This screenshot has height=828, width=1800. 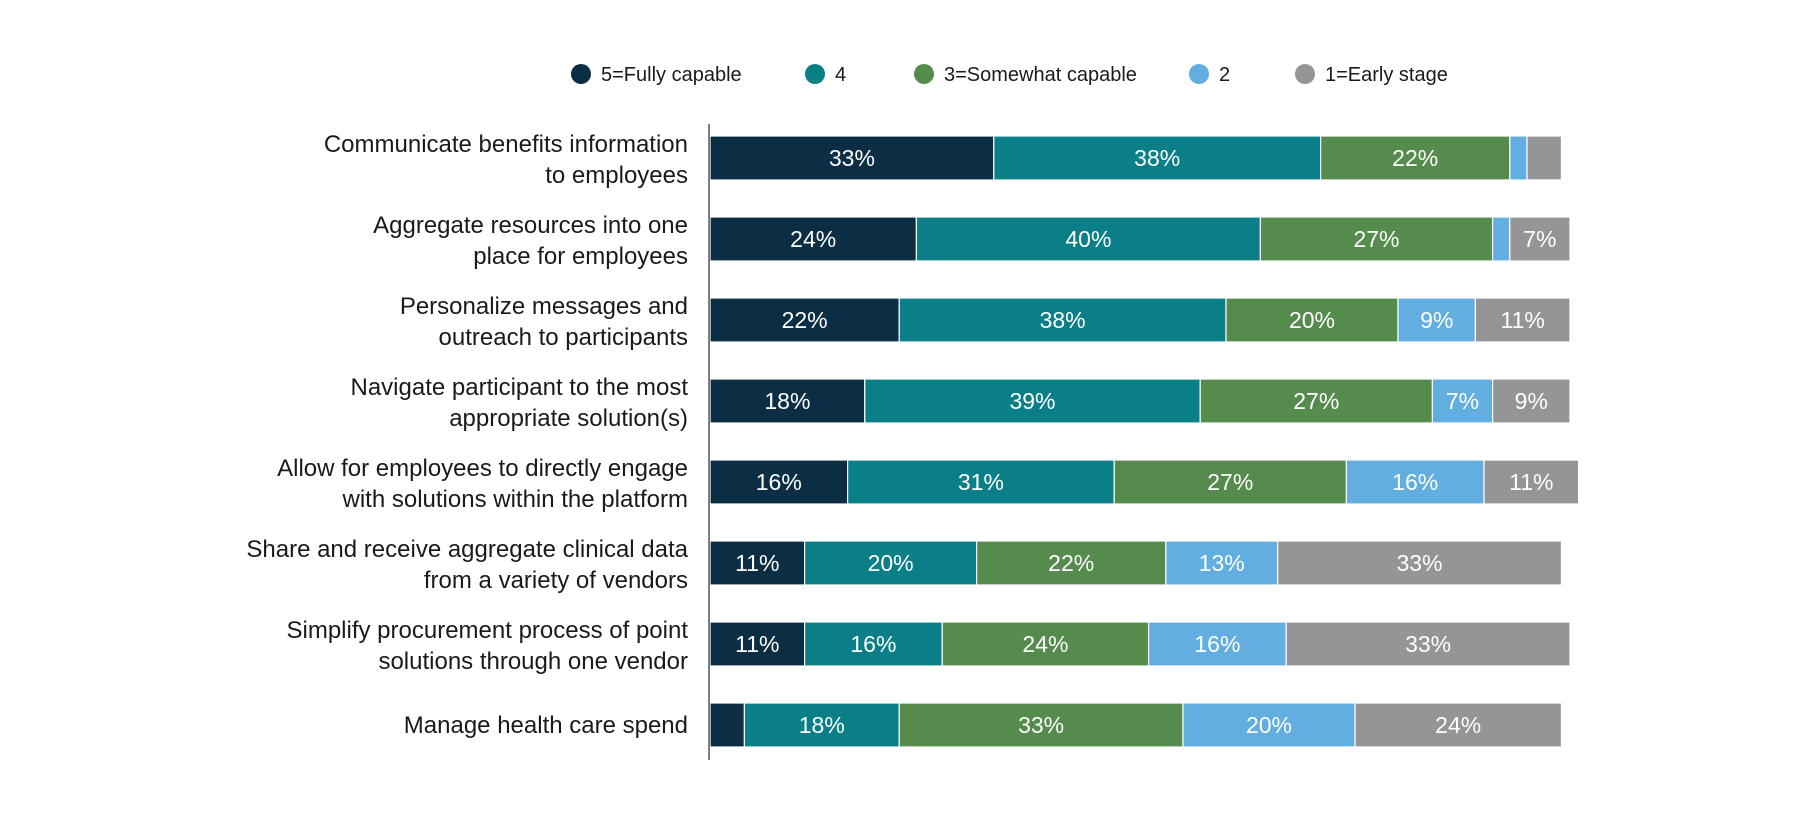 I want to click on data-label-r6-s2: 24%, so click(x=1045, y=644).